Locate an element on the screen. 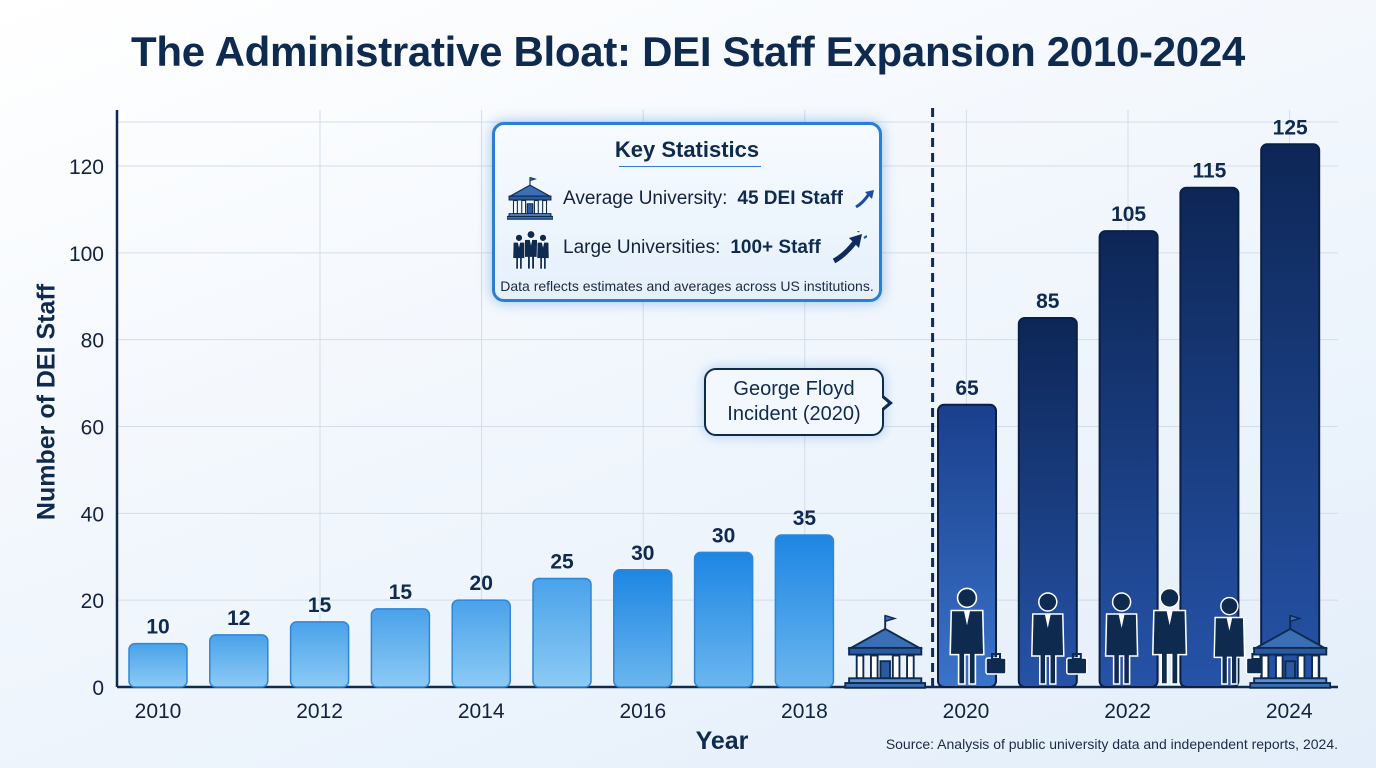 Image resolution: width=1376 pixels, height=768 pixels. data-label-2011: 12 is located at coordinates (238, 618).